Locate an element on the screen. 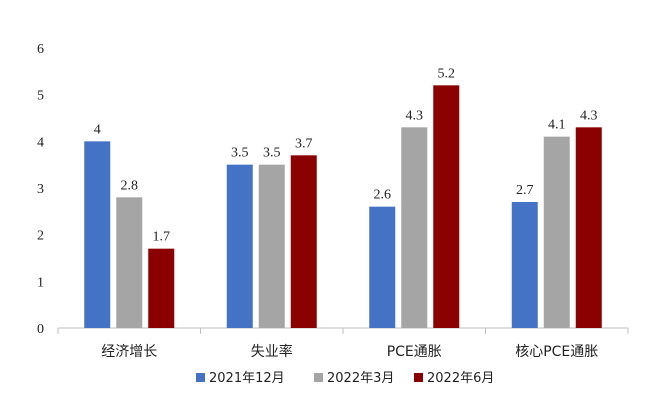 The image size is (658, 401). legend-label: 2021年12月 is located at coordinates (247, 378).